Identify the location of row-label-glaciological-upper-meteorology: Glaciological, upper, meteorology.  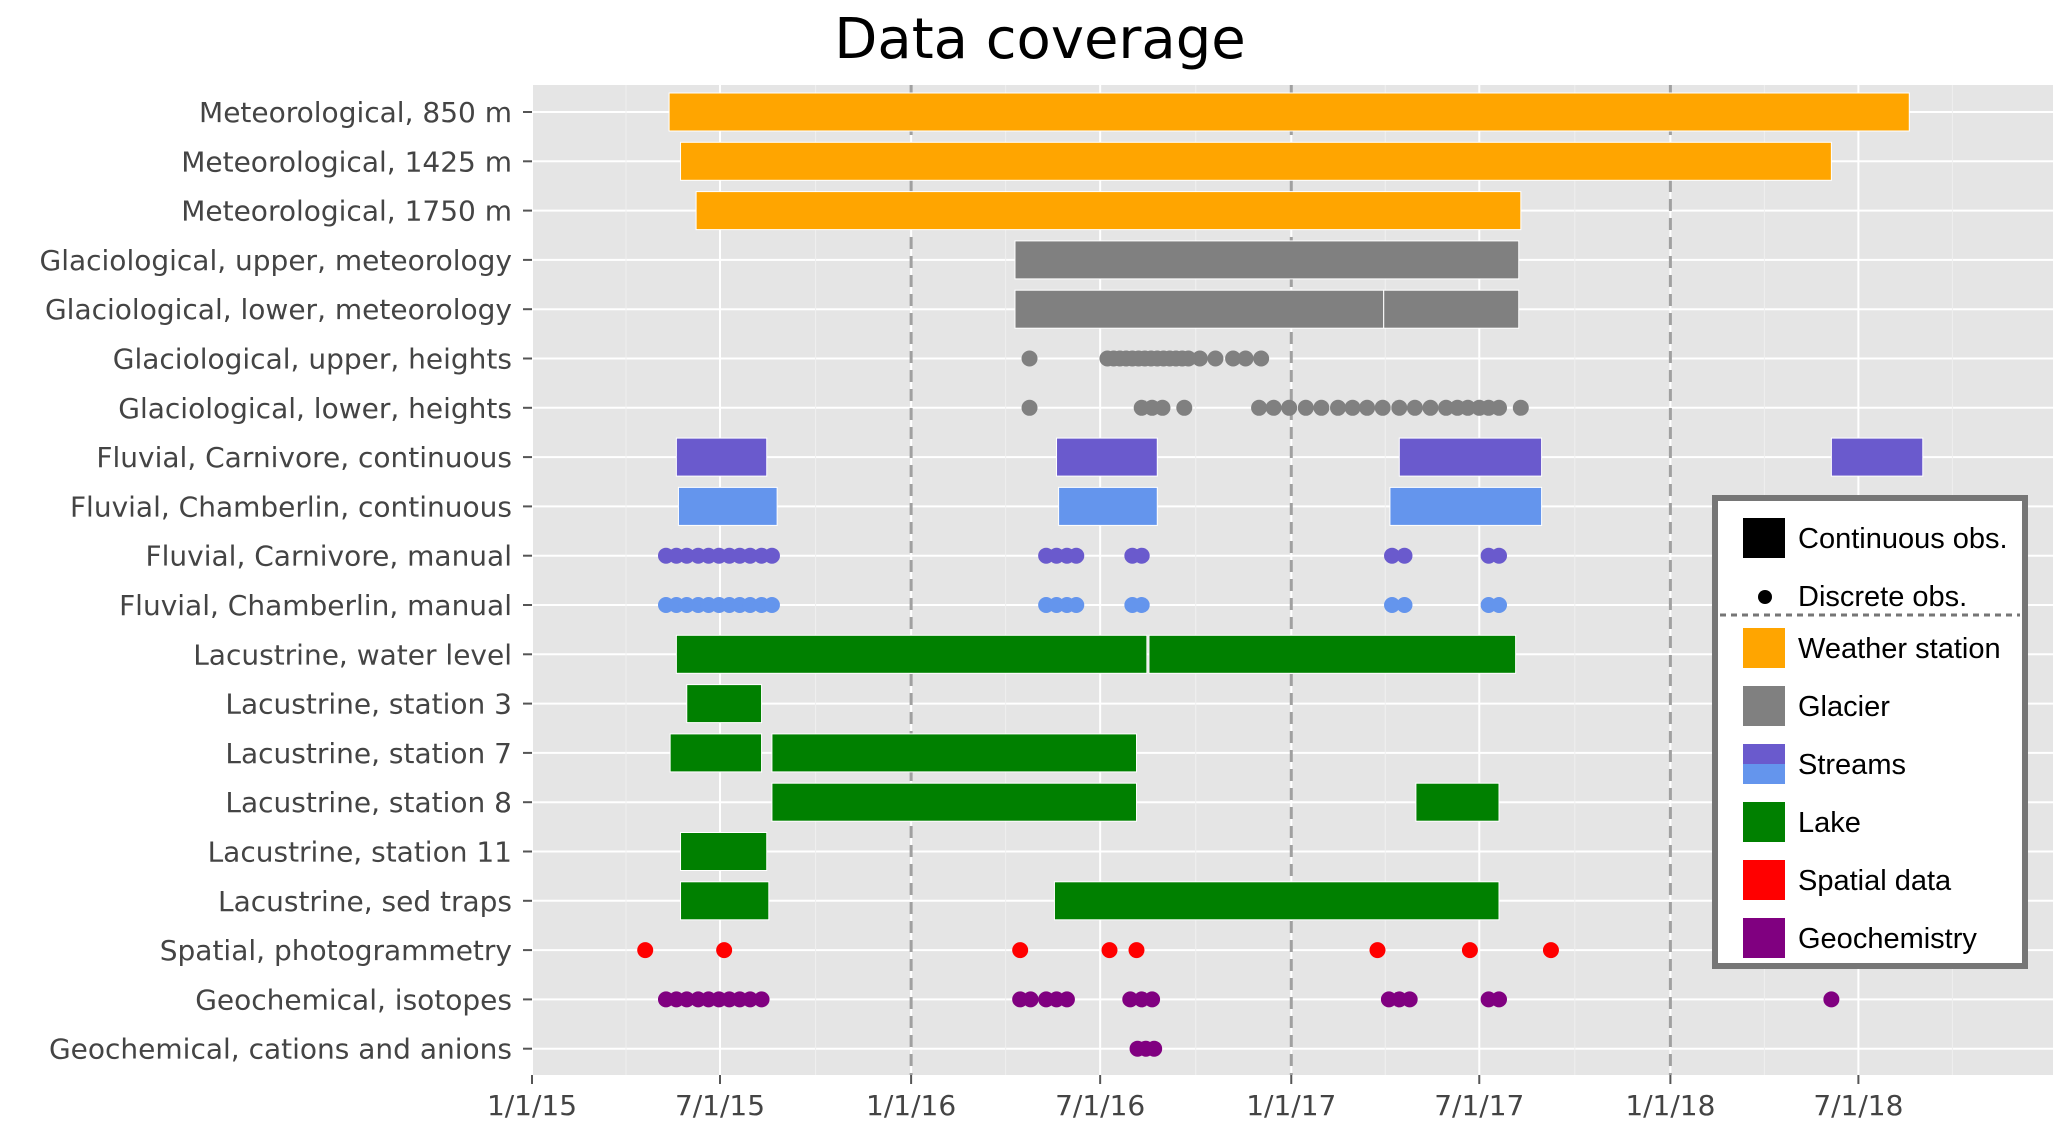
(276, 260).